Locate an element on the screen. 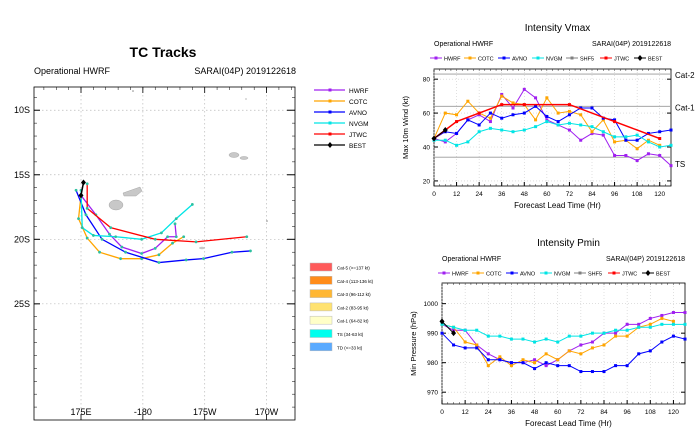 This screenshot has width=699, height=437. y-tick-label: 990 is located at coordinates (432, 334).